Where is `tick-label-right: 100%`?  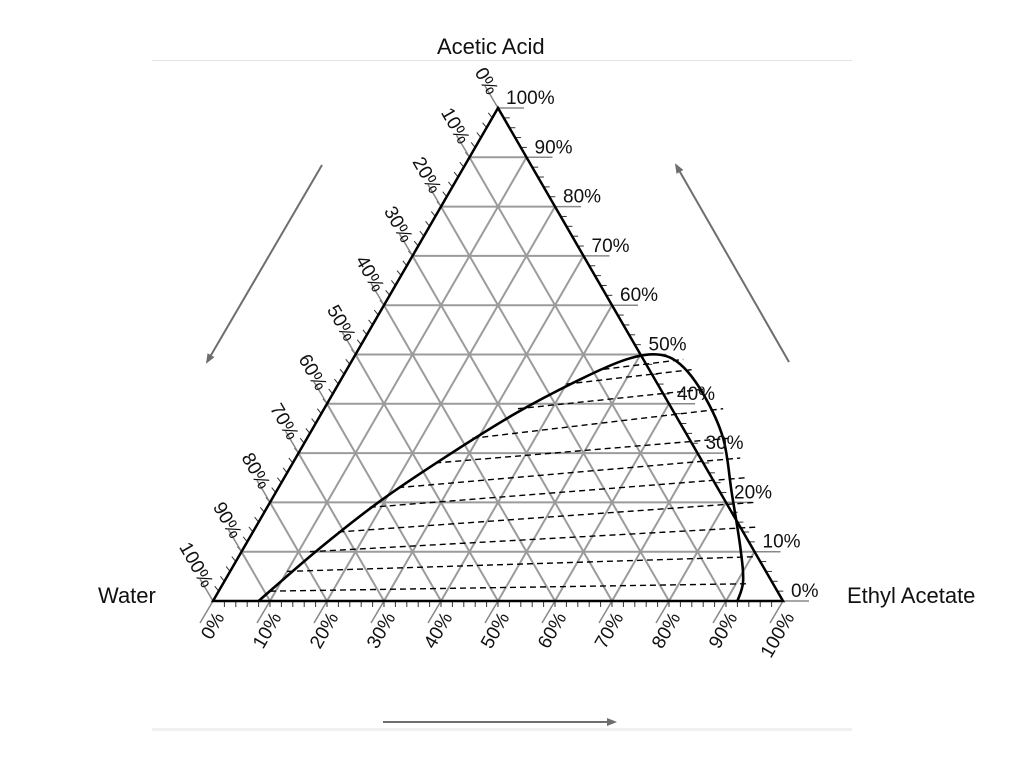 tick-label-right: 100% is located at coordinates (530, 98).